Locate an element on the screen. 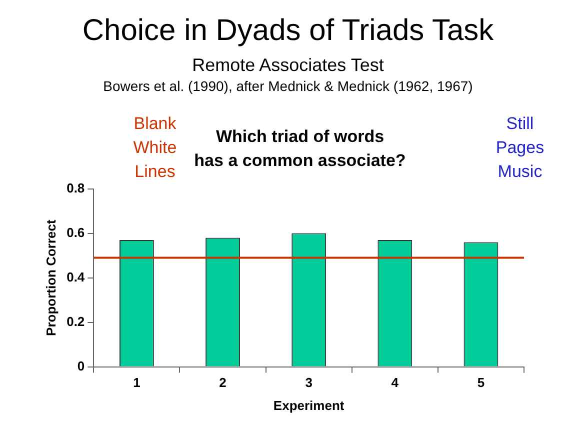 The height and width of the screenshot is (432, 576). x-tick-label: 1 is located at coordinates (136, 382).